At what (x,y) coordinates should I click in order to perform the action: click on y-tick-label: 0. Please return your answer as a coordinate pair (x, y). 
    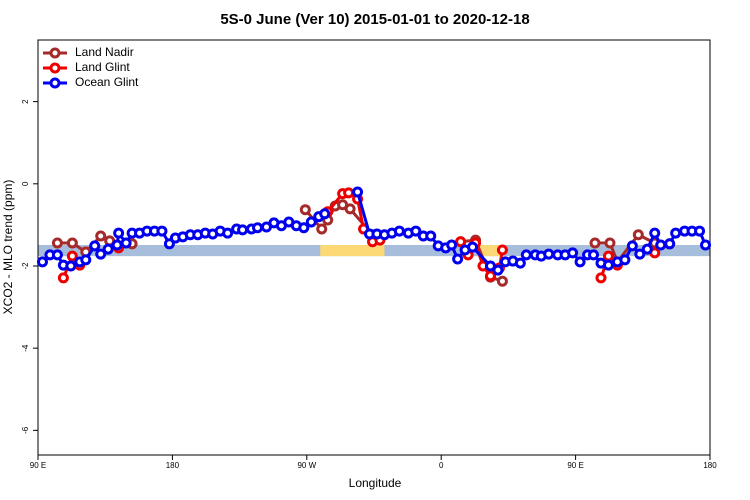
    Looking at the image, I should click on (25, 183).